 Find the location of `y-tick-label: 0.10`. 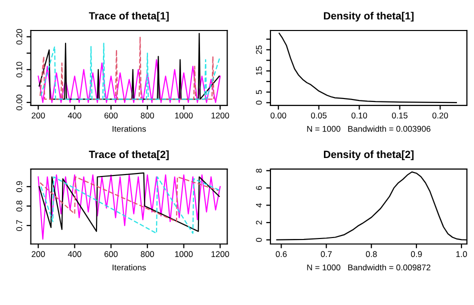

y-tick-label: 0.10 is located at coordinates (19, 70).